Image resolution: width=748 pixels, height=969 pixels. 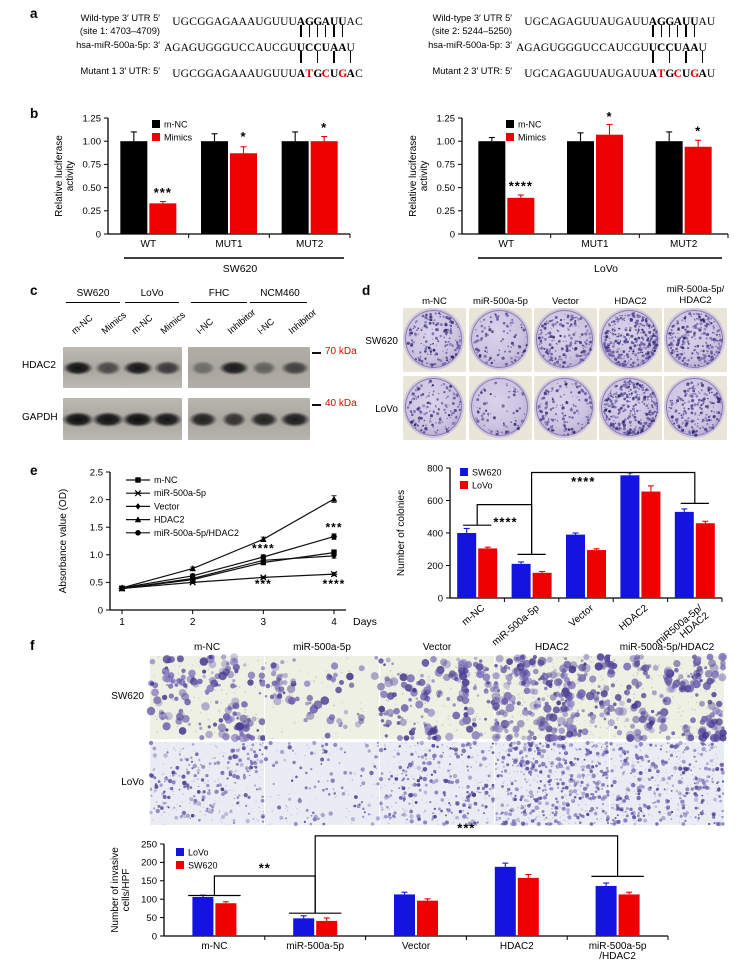 I want to click on colony-dots, so click(x=500, y=339).